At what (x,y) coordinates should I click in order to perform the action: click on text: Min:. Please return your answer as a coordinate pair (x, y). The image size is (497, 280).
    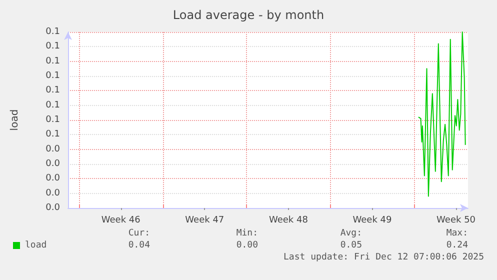
    Looking at the image, I should click on (247, 233).